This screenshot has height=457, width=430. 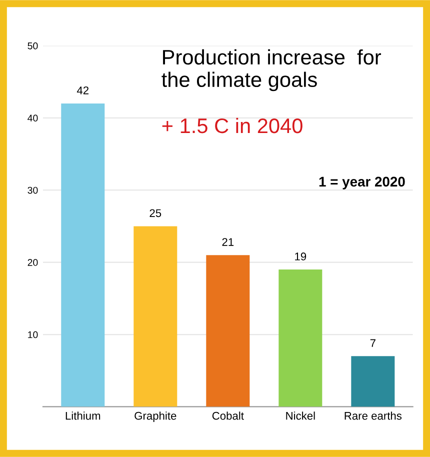 I want to click on x-tick-label: Nickel, so click(x=300, y=416).